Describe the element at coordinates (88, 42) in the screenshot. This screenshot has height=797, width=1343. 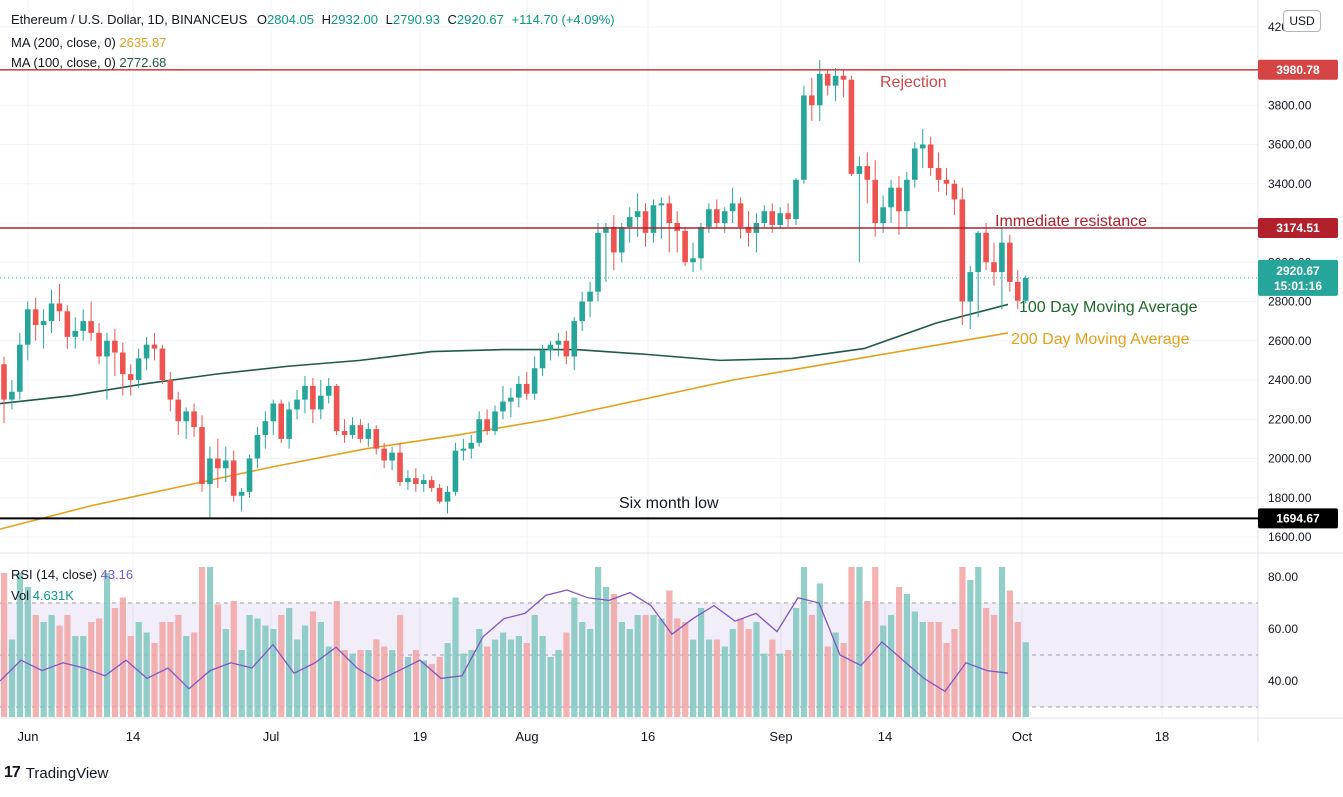
I see `ma200-legend: MA (200, close, 0) 2635.87` at that location.